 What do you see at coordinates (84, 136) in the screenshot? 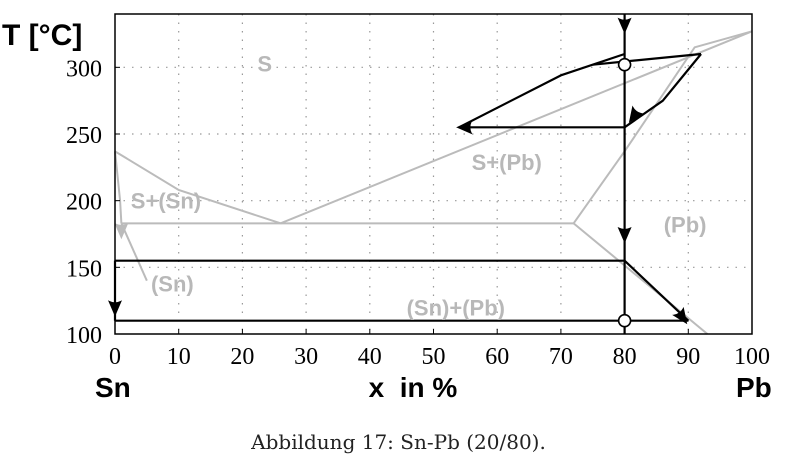
I see `y-tick-label: 250` at bounding box center [84, 136].